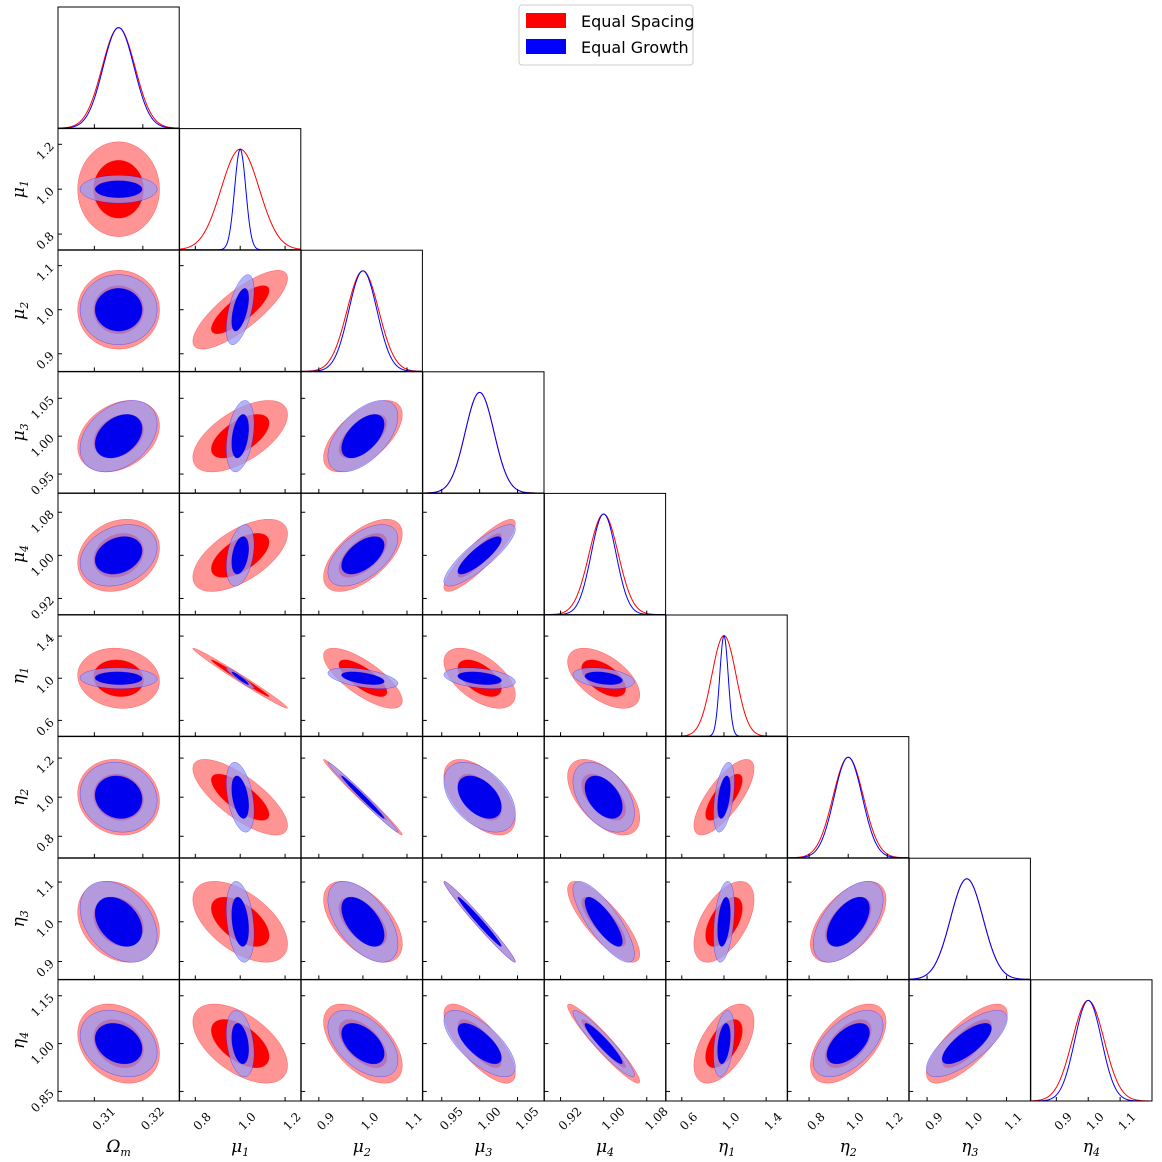  I want to click on panel-Omega_m-mu_3: 0.95 1.00 1.05, so click(104, 434).